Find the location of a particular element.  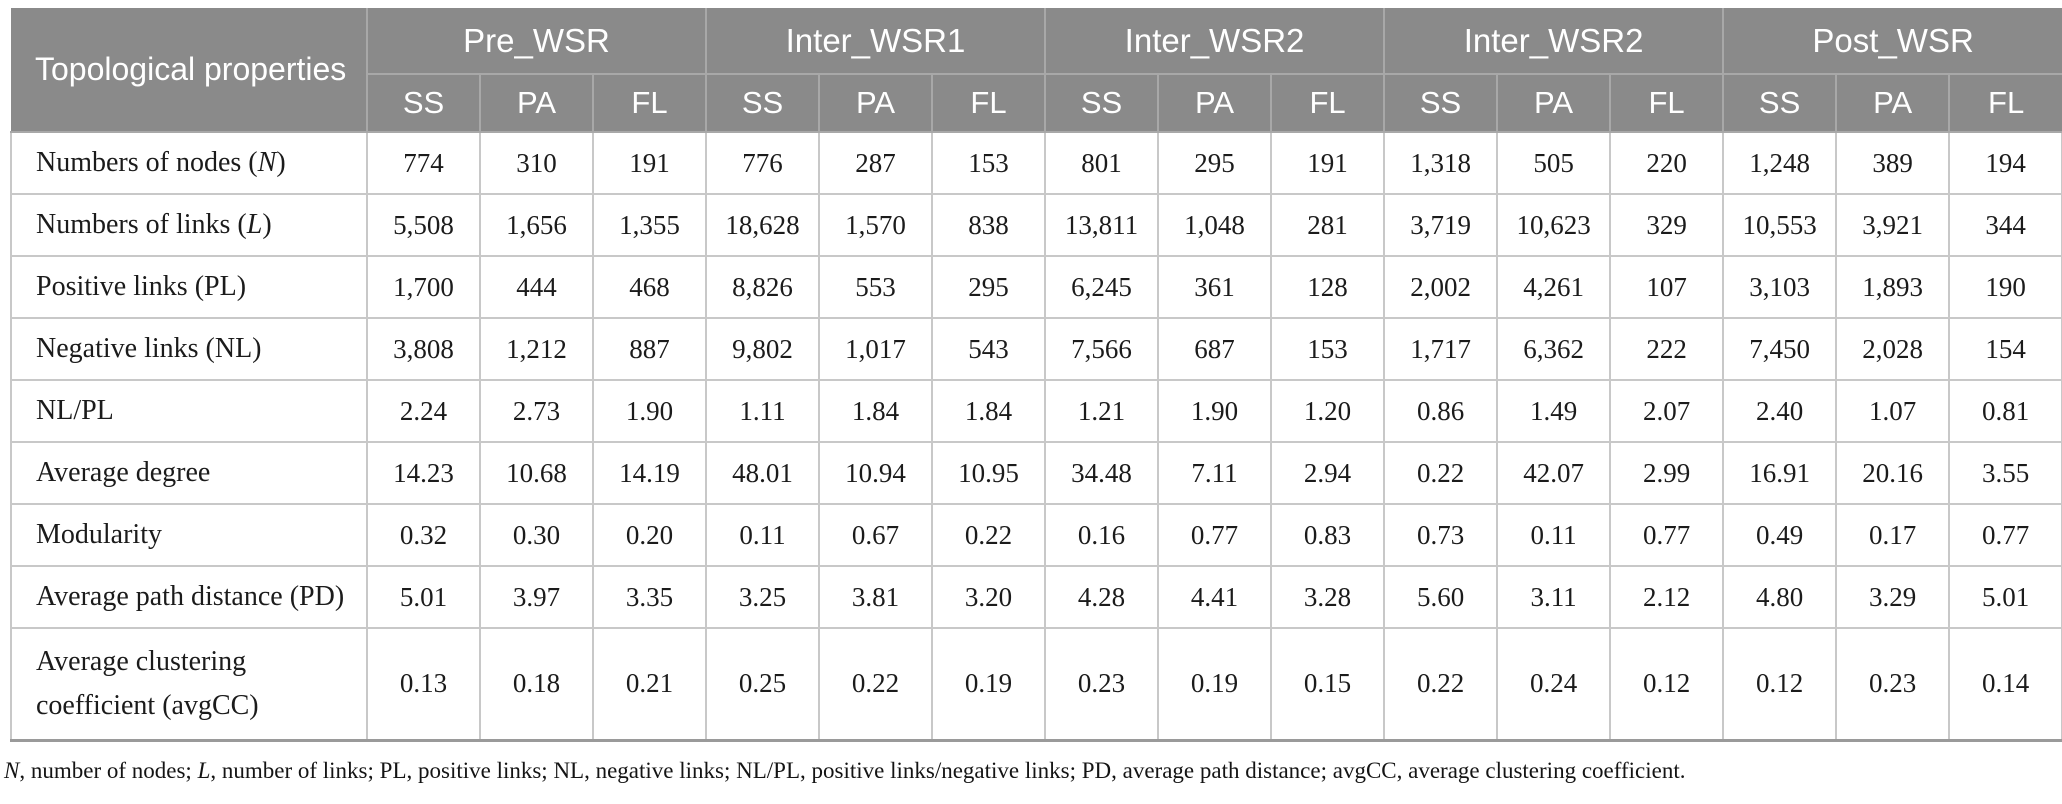

value-cell: 1.20 is located at coordinates (1328, 411).